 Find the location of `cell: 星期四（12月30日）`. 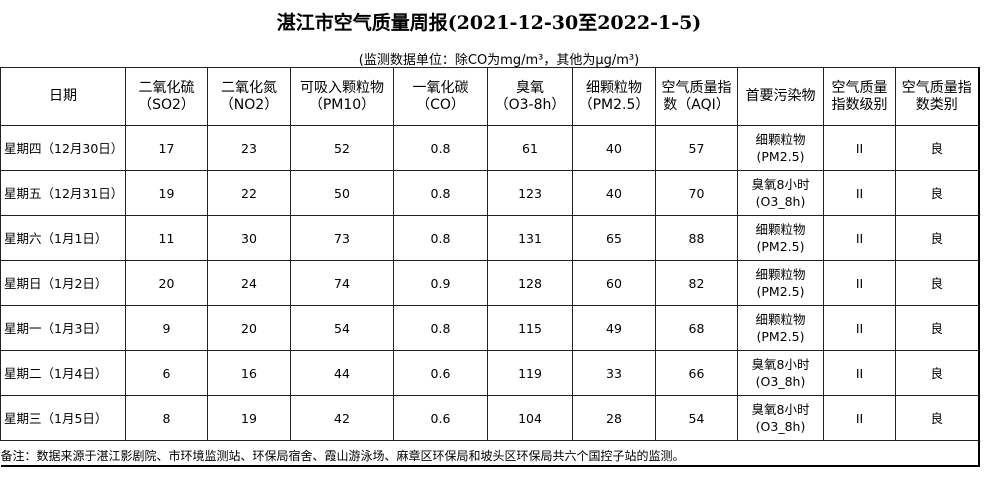

cell: 星期四（12月30日） is located at coordinates (63, 148).